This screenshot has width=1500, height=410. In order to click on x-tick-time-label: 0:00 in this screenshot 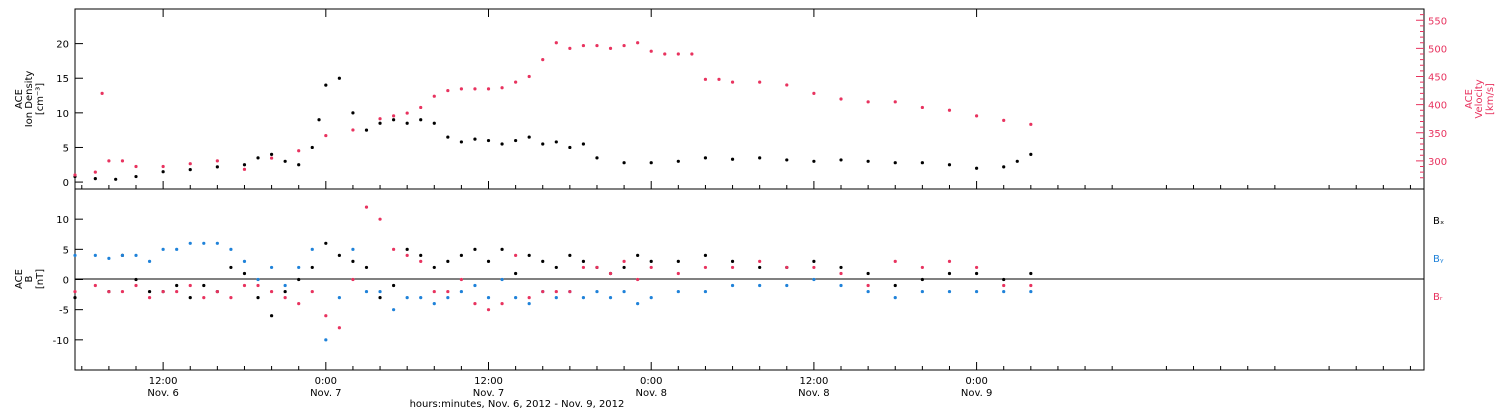, I will do `click(976, 381)`.